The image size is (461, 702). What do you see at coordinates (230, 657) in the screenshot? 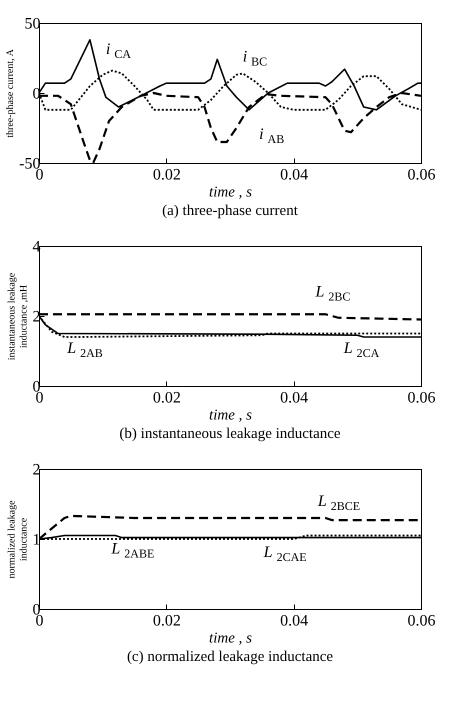
I see `text: (c) normalized leakage inductance` at bounding box center [230, 657].